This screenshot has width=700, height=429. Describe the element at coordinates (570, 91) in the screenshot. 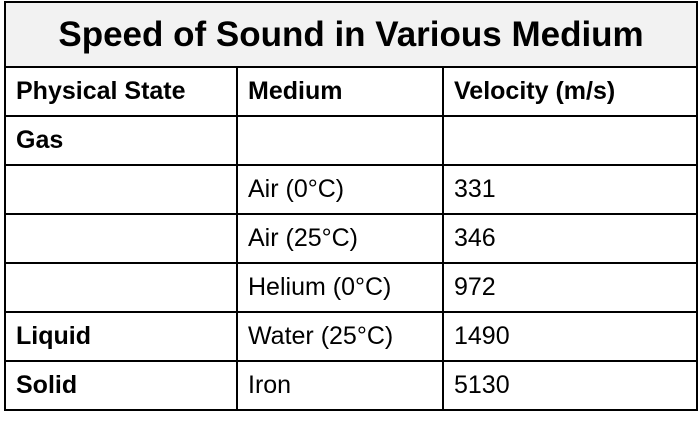

I see `header-cell: Velocity (m/s)` at that location.